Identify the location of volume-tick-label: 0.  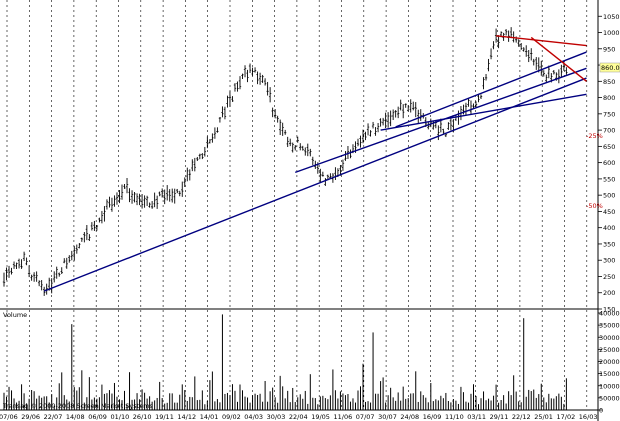
(601, 411).